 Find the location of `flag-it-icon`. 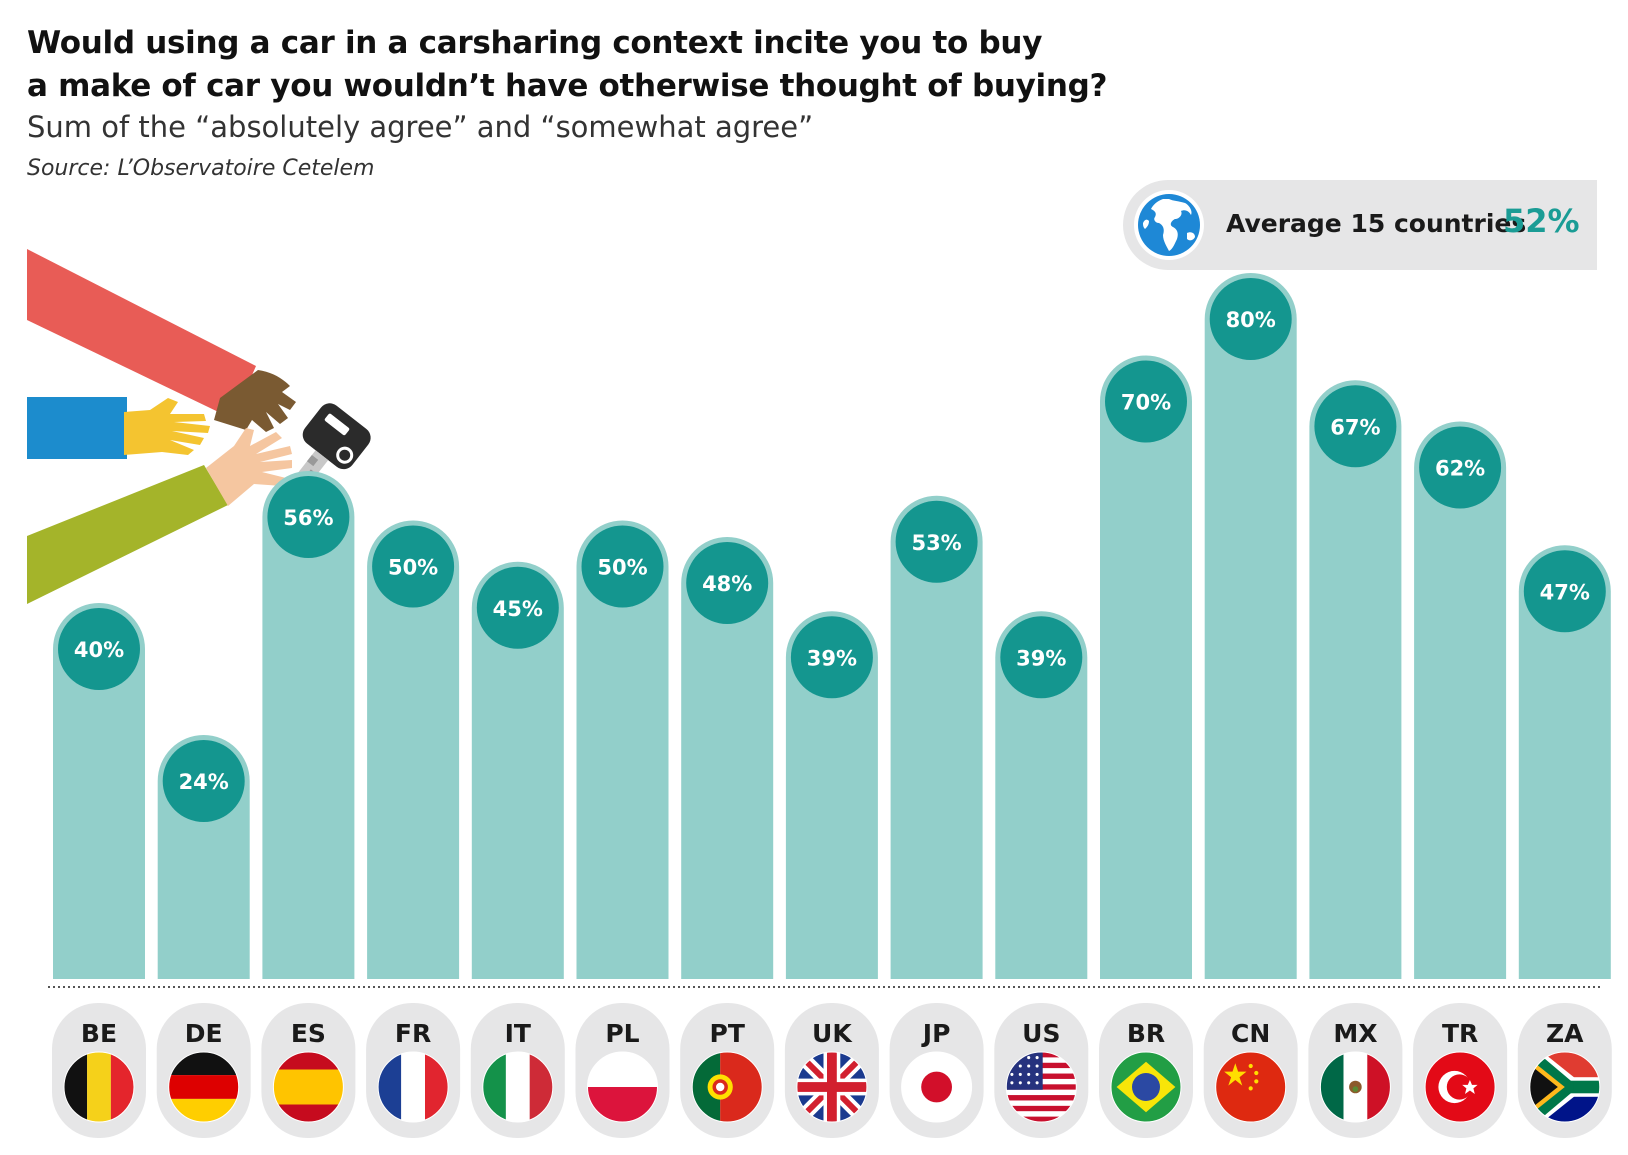

flag-it-icon is located at coordinates (518, 1087).